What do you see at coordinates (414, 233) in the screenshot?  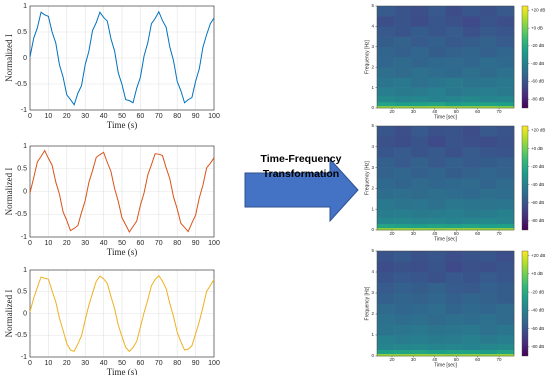 I see `x-tick-label: 30` at bounding box center [414, 233].